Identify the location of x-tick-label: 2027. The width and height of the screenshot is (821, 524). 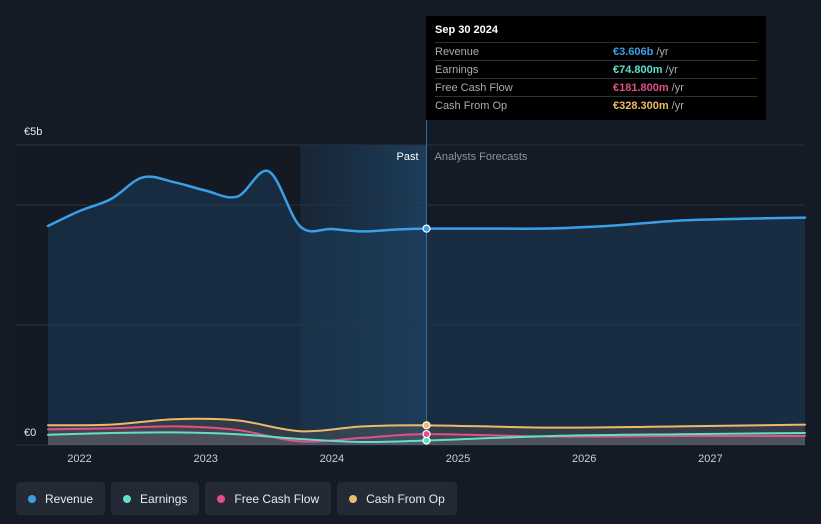
(710, 459).